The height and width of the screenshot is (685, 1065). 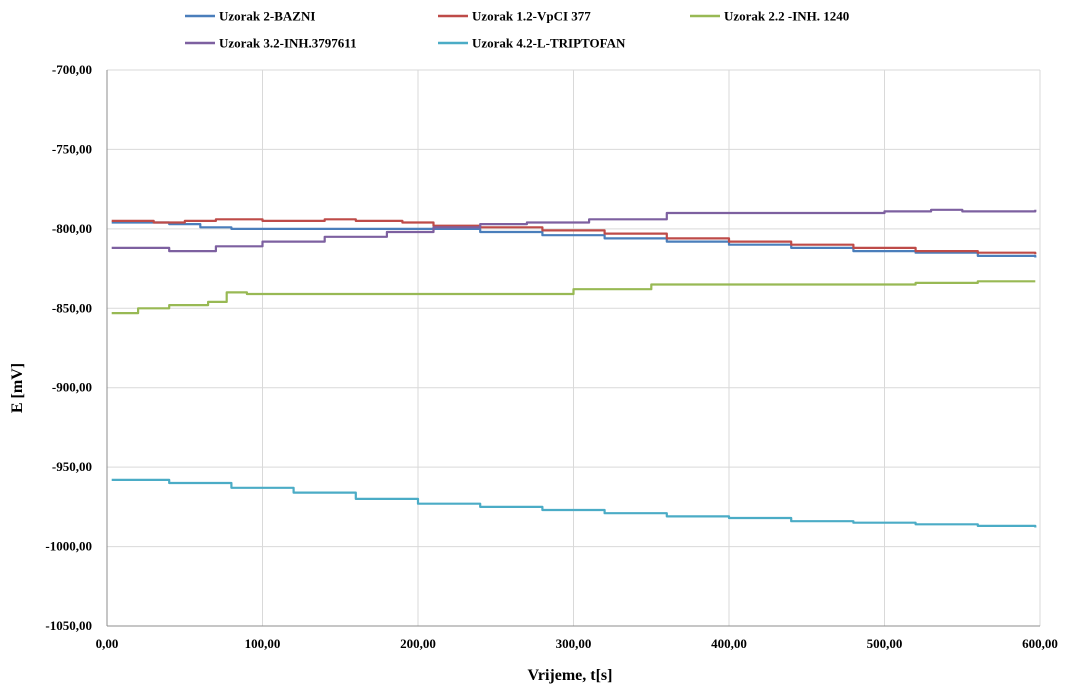 I want to click on y-tick-label: -850,00, so click(x=72, y=307).